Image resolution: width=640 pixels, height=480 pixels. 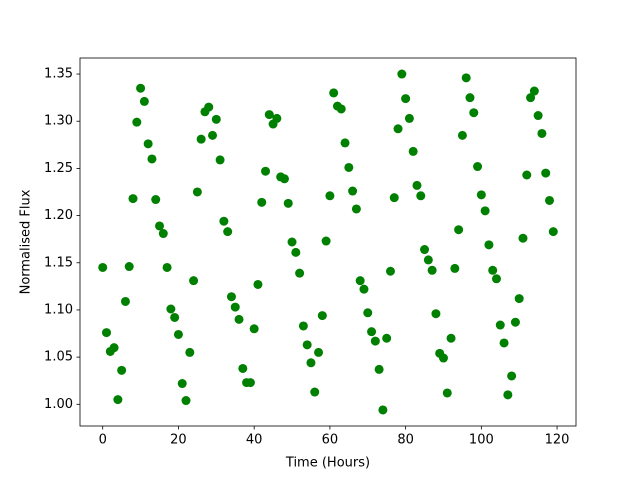 I want to click on y-tick-label: 1.20, so click(x=58, y=215).